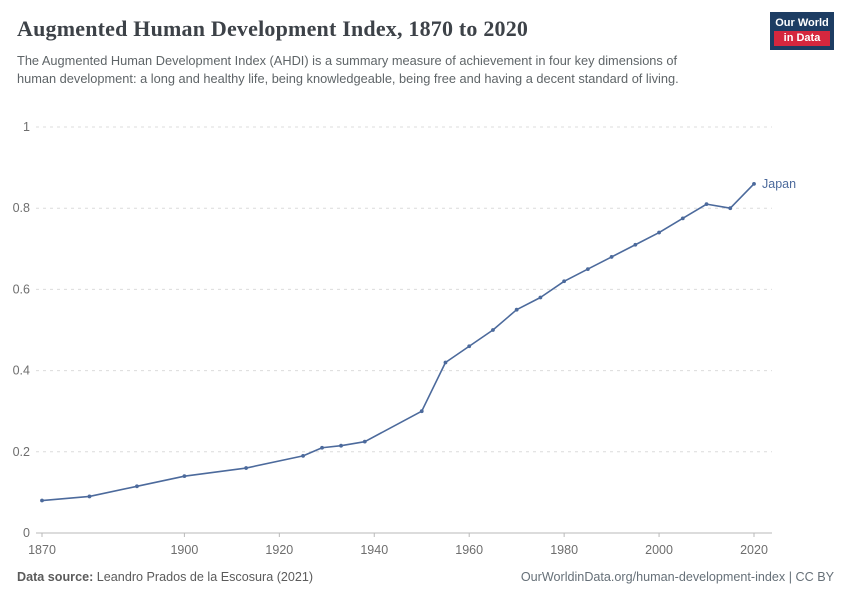 The height and width of the screenshot is (600, 850). What do you see at coordinates (374, 550) in the screenshot?
I see `x-tick-label: 1940` at bounding box center [374, 550].